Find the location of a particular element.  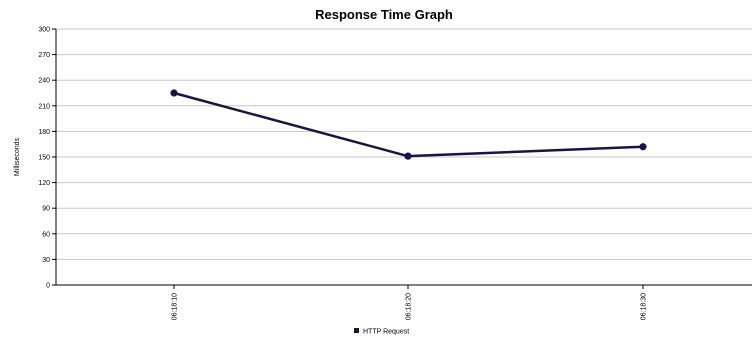

y-axis-ticks: 0 30 60 90 120 150 180 210 240 270 300 is located at coordinates (47, 158).